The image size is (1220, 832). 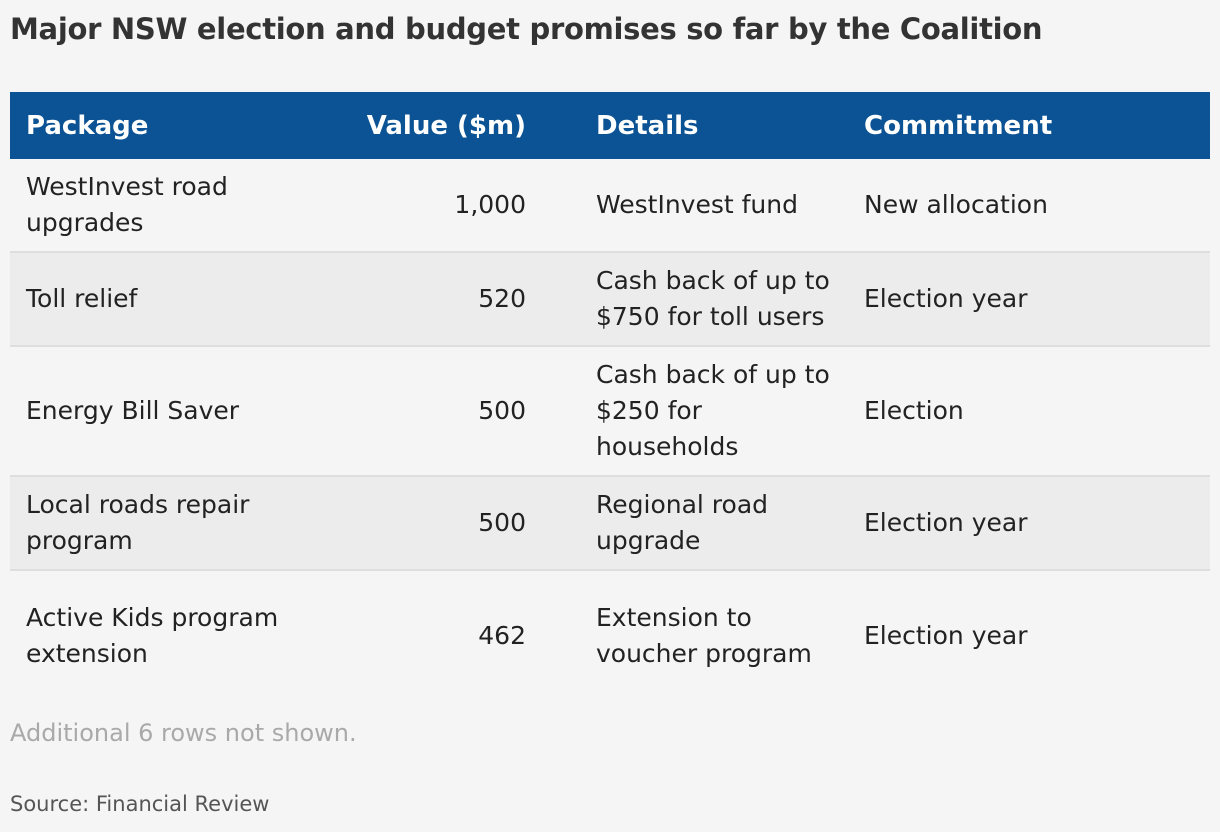 I want to click on cell-details: WestInvest fund, so click(x=697, y=204).